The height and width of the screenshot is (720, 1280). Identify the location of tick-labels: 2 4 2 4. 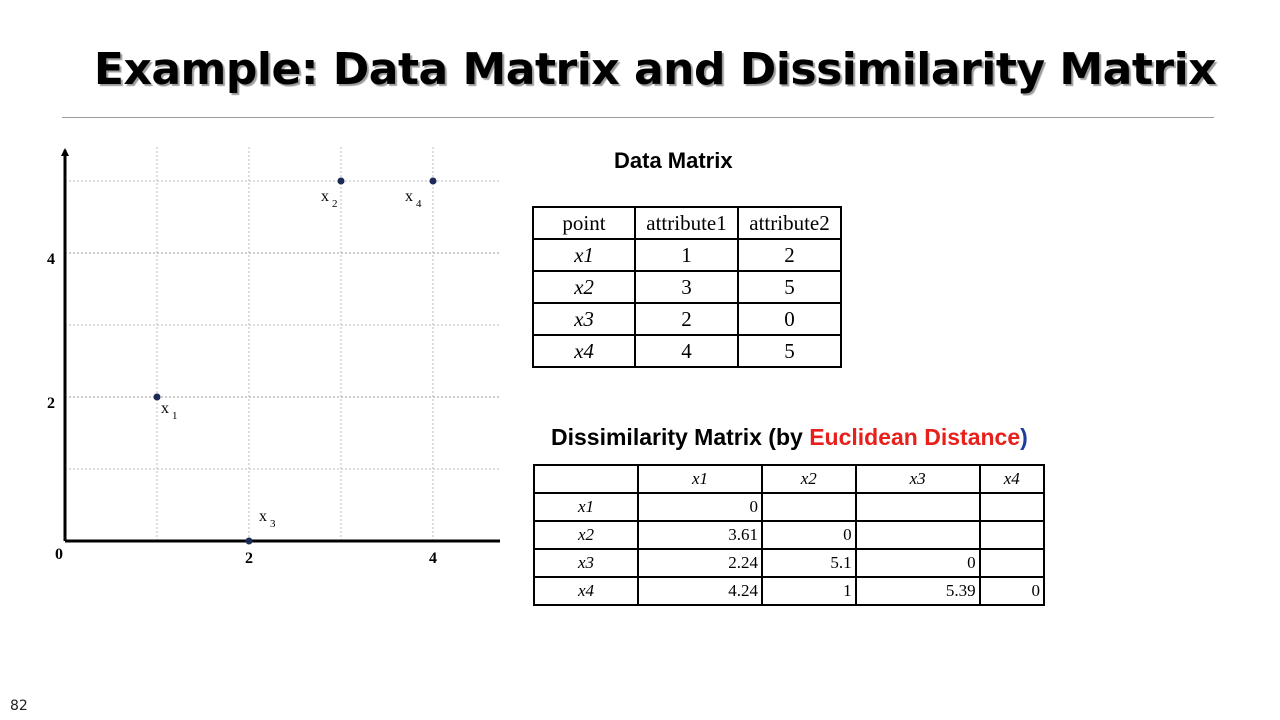
(242, 409).